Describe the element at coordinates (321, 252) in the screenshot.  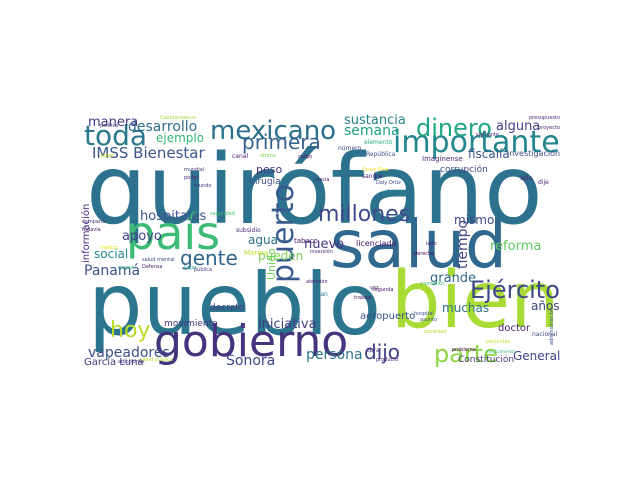
I see `word-inversion: inversión` at that location.